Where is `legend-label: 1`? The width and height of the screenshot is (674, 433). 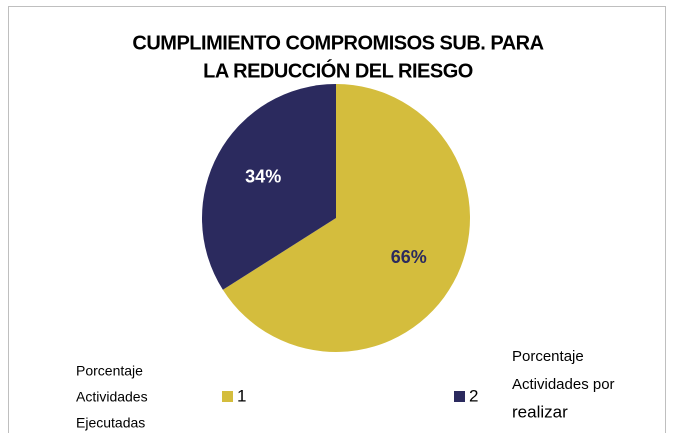
legend-label: 1 is located at coordinates (241, 395).